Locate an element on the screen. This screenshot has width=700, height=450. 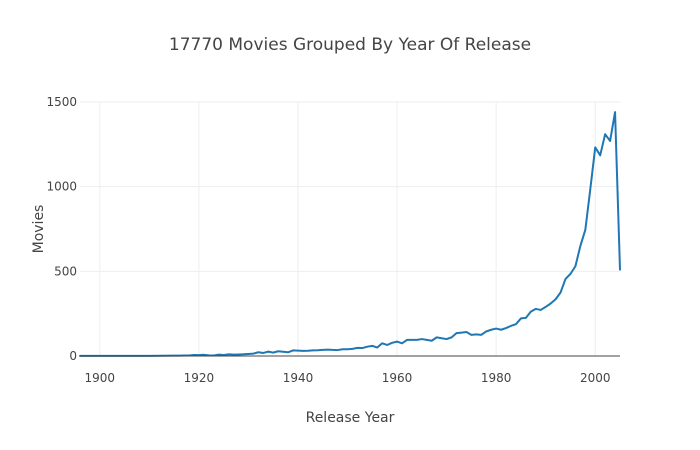
y-tick-label: 500 is located at coordinates (65, 271).